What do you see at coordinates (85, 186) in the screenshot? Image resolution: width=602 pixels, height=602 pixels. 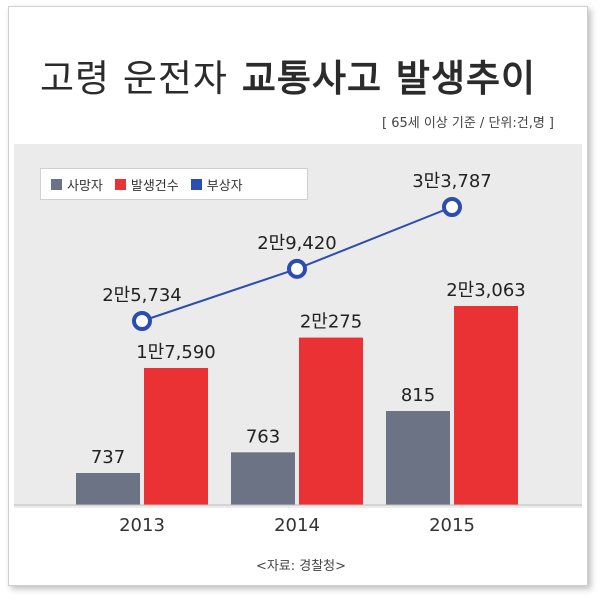 I see `legend-label-deaths: 사망자` at bounding box center [85, 186].